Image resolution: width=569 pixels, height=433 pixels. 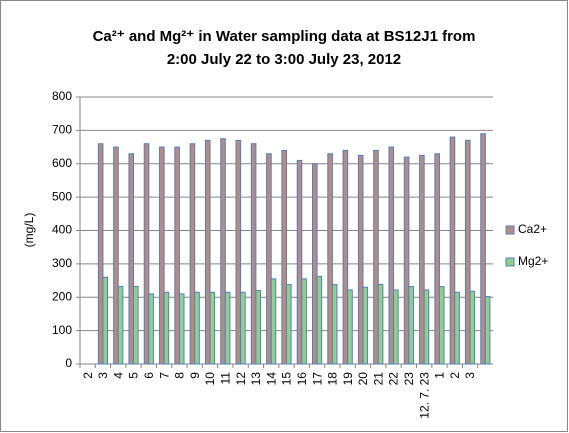 What do you see at coordinates (134, 375) in the screenshot?
I see `x-tick-label: 5` at bounding box center [134, 375].